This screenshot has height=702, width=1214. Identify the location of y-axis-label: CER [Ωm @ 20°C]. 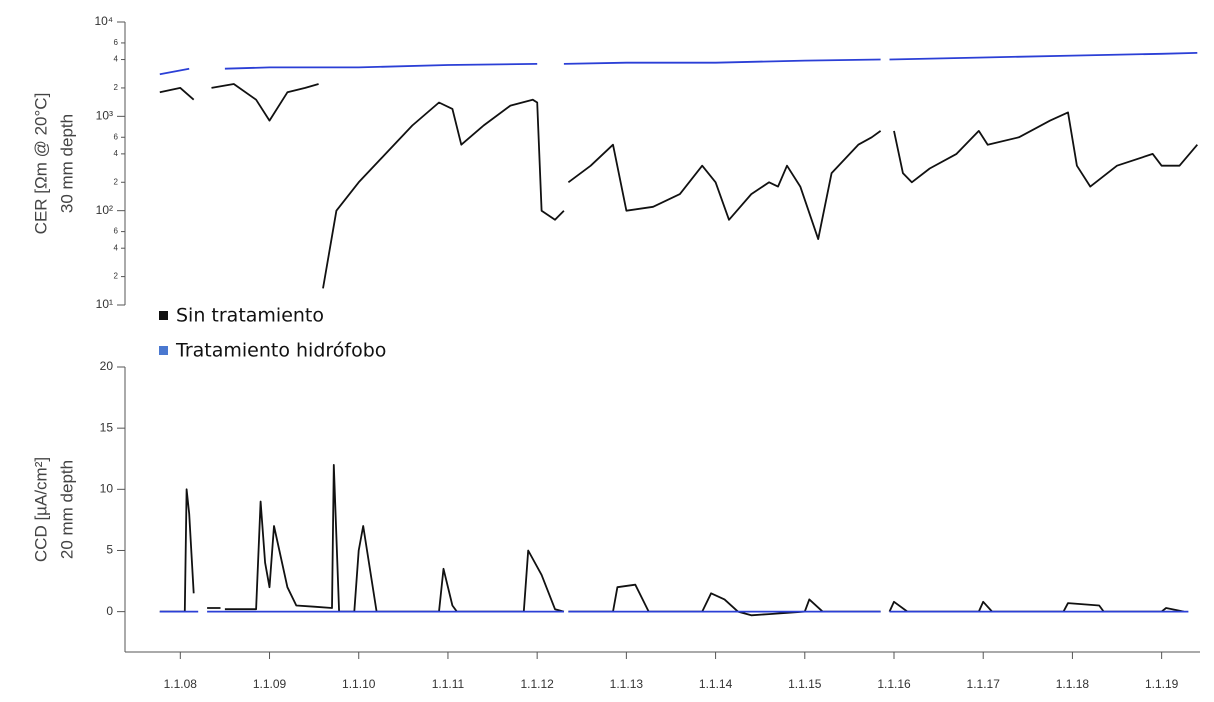
(40, 164).